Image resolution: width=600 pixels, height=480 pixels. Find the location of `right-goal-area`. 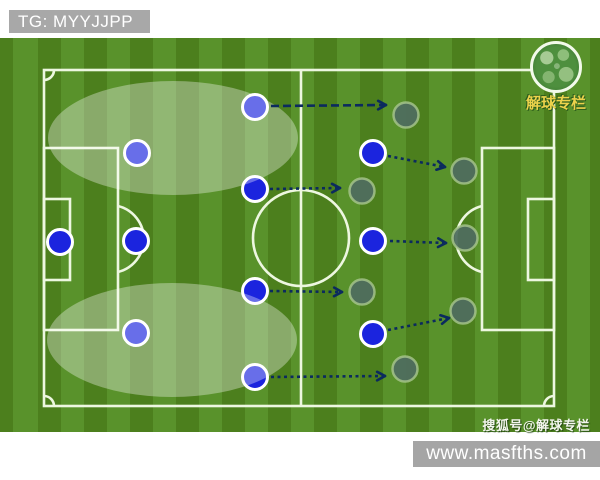

right-goal-area is located at coordinates (541, 239).